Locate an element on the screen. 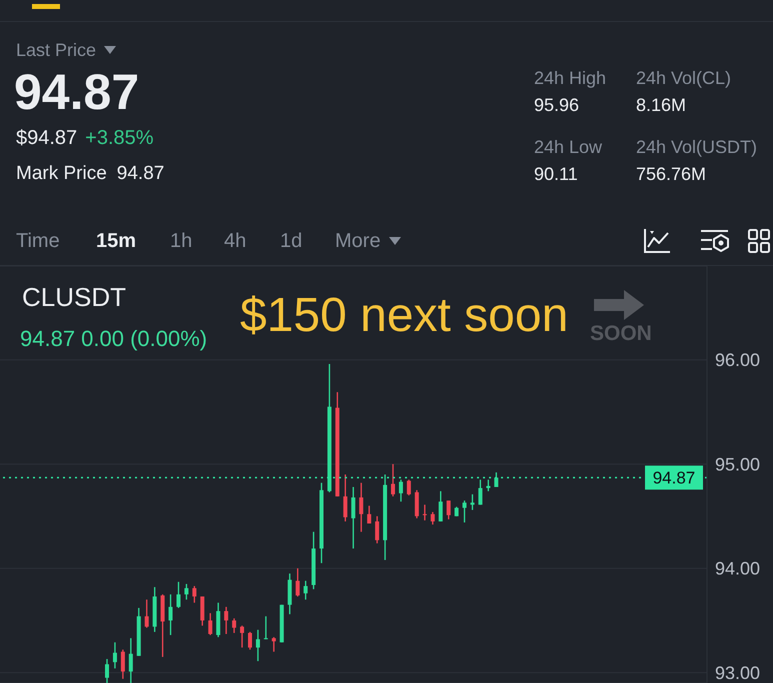 This screenshot has height=683, width=773. text: 24h Low is located at coordinates (568, 147).